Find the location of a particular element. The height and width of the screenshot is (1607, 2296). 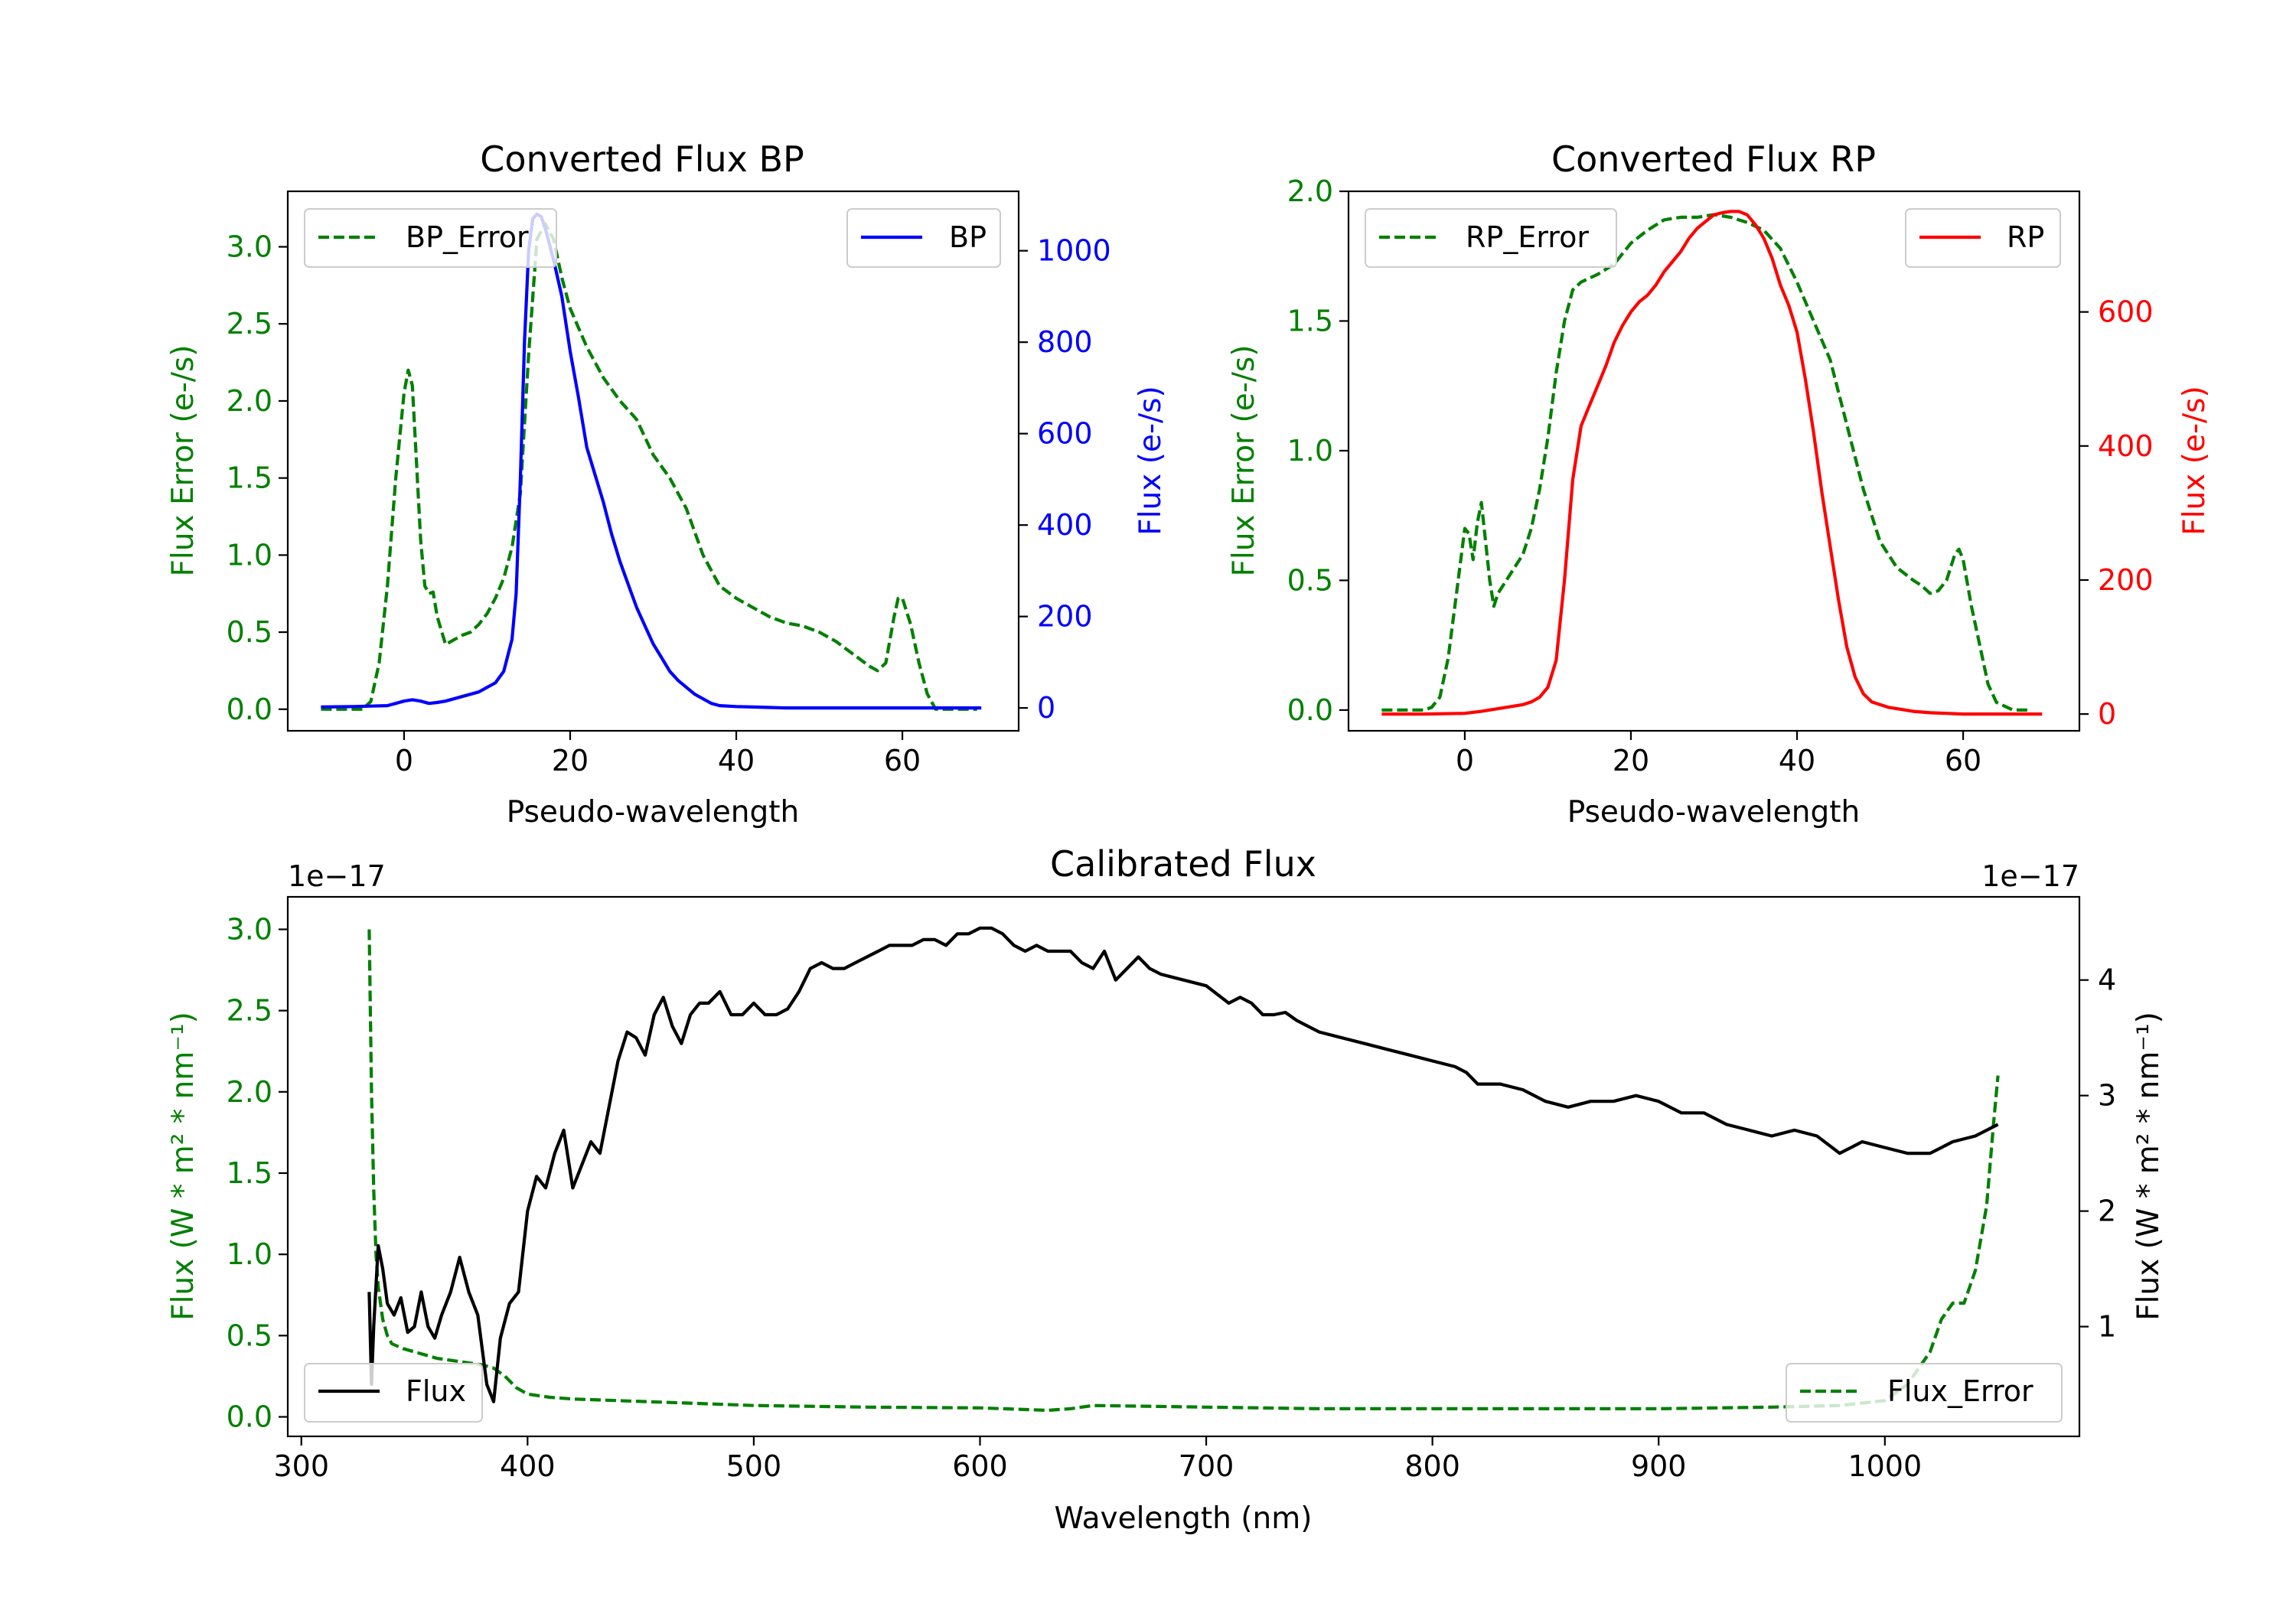

bp-xlabel: Pseudo-wavelength is located at coordinates (653, 812).